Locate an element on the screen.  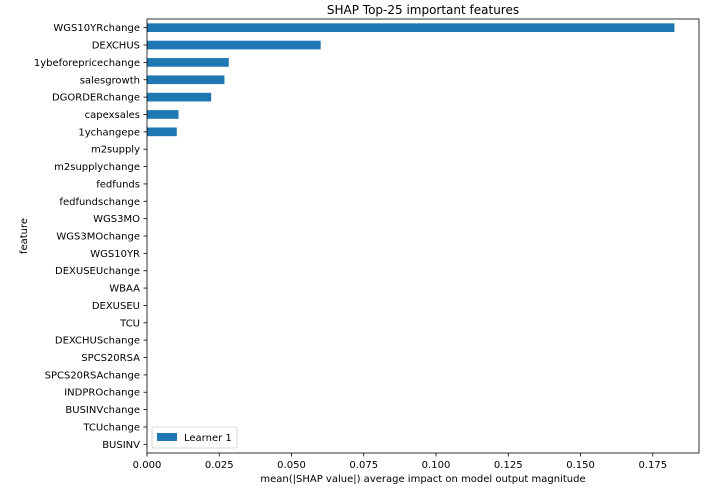
y-tick-label: 1ybeforepricechange is located at coordinates (87, 63).